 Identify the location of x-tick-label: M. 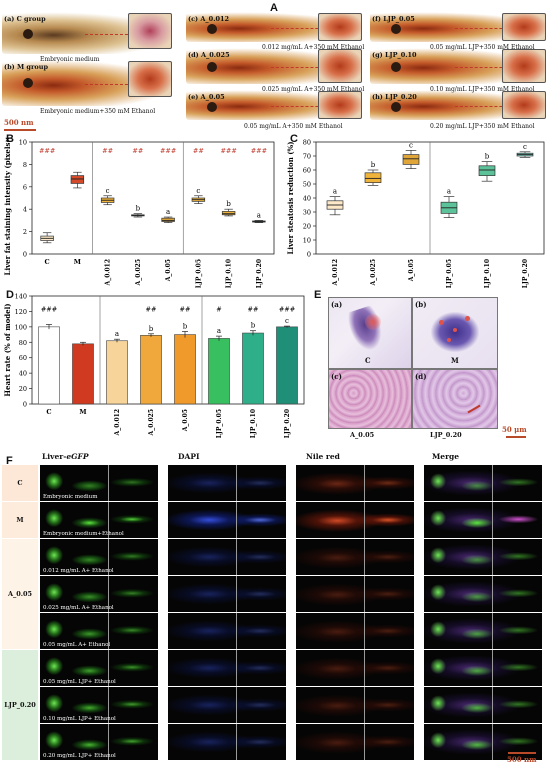
(82, 412).